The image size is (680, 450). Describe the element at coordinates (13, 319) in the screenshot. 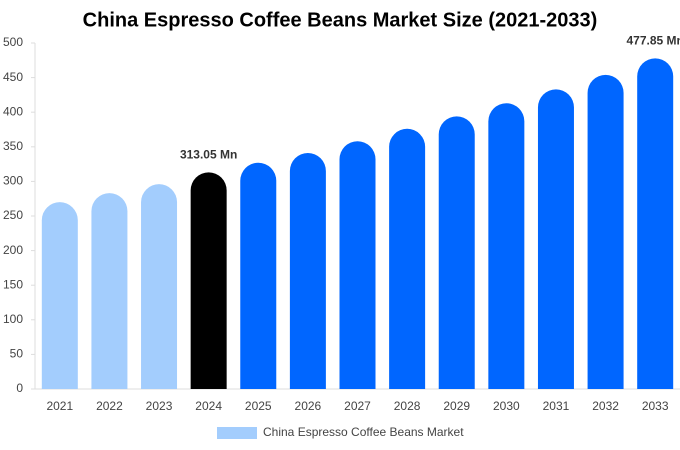

I see `y-tick-label: 100` at that location.